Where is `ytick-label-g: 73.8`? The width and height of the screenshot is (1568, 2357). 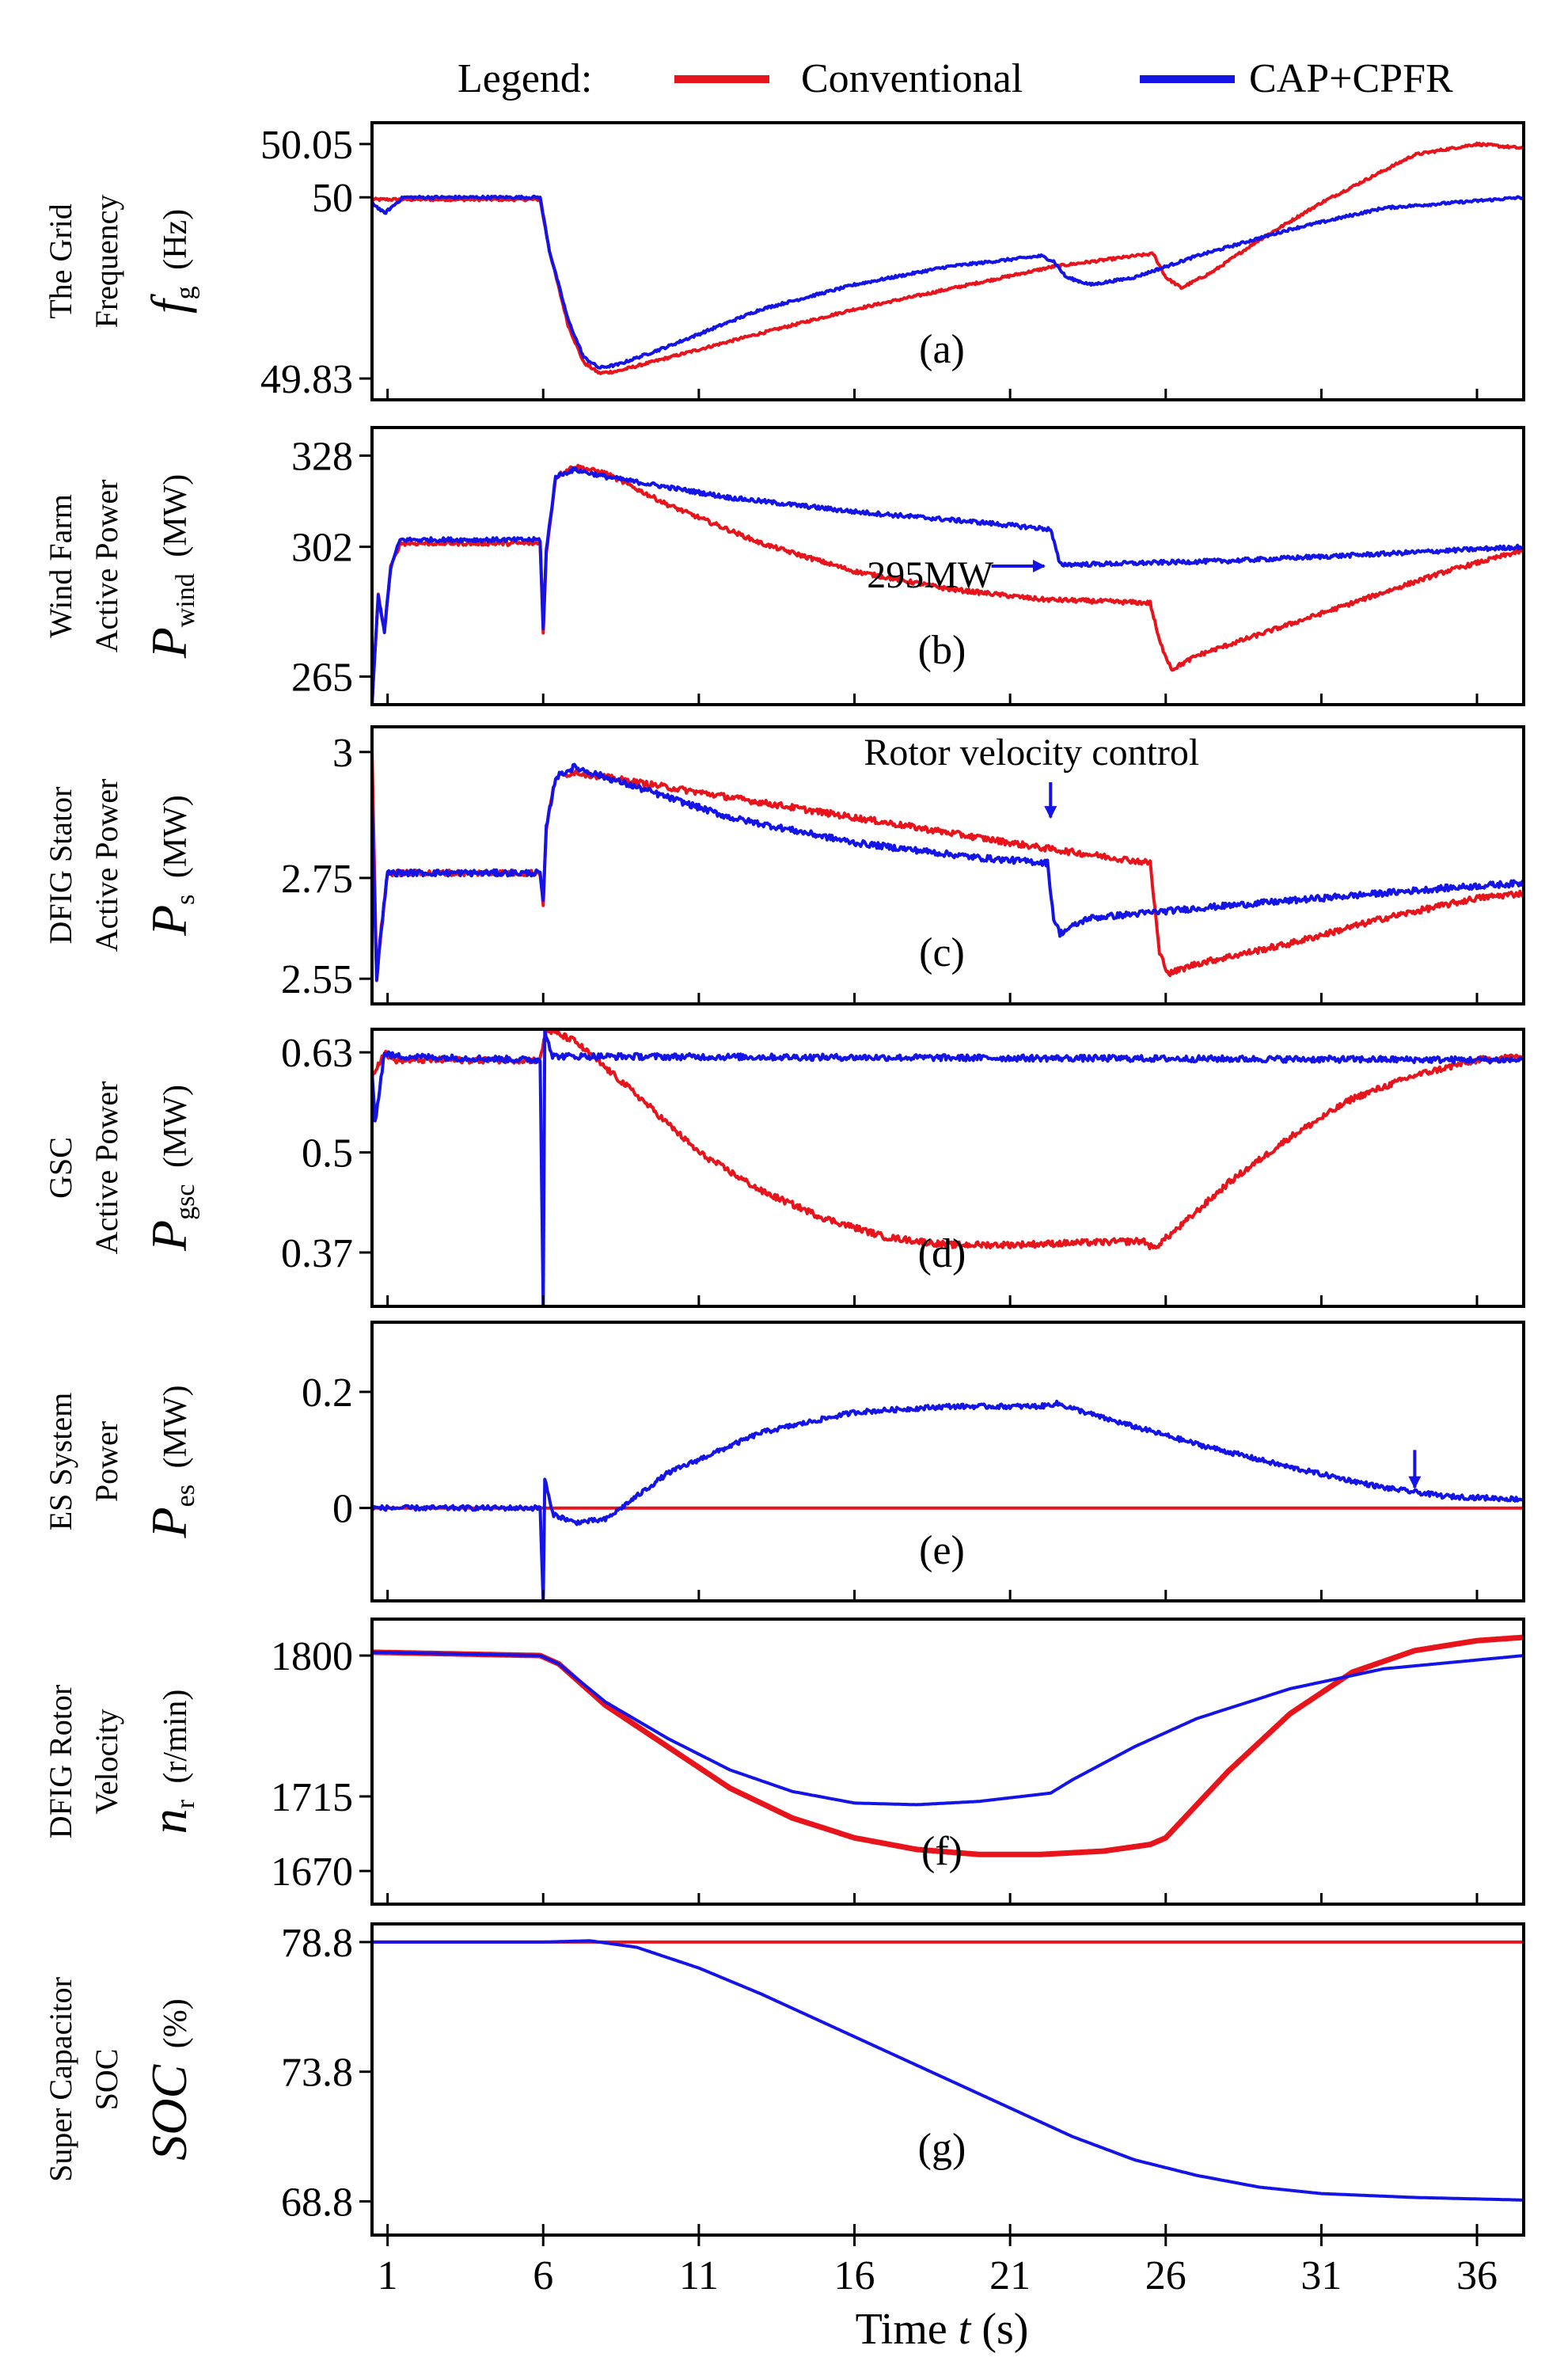 ytick-label-g: 73.8 is located at coordinates (317, 2073).